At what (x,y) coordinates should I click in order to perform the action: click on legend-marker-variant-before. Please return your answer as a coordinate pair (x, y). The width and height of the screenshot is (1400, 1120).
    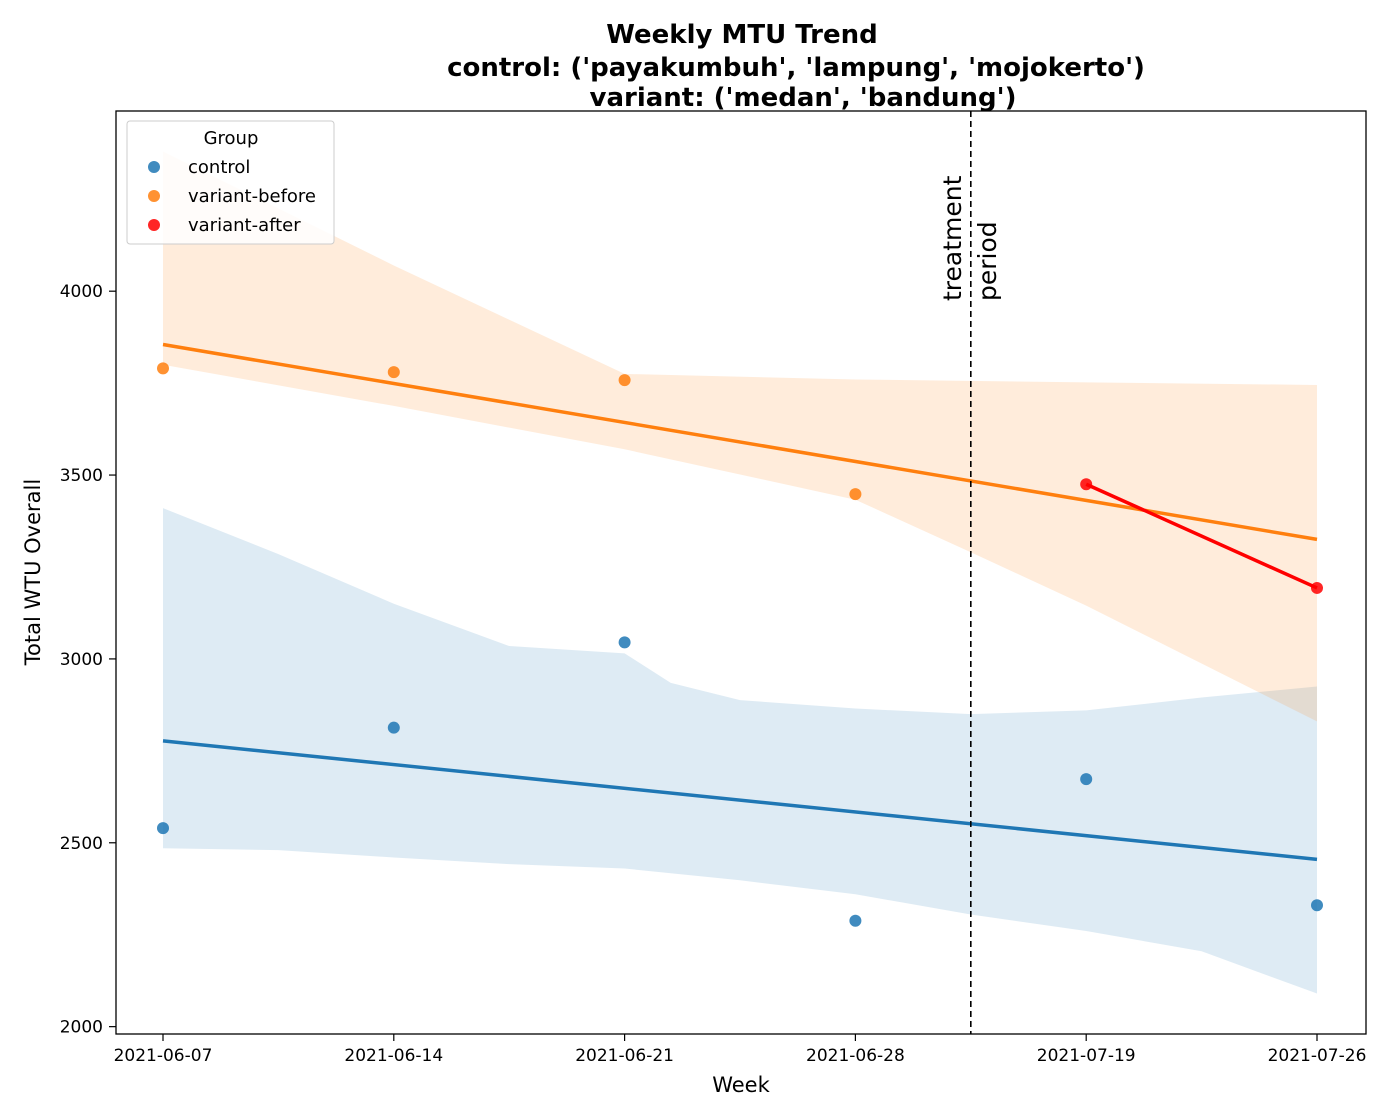
    Looking at the image, I should click on (154, 196).